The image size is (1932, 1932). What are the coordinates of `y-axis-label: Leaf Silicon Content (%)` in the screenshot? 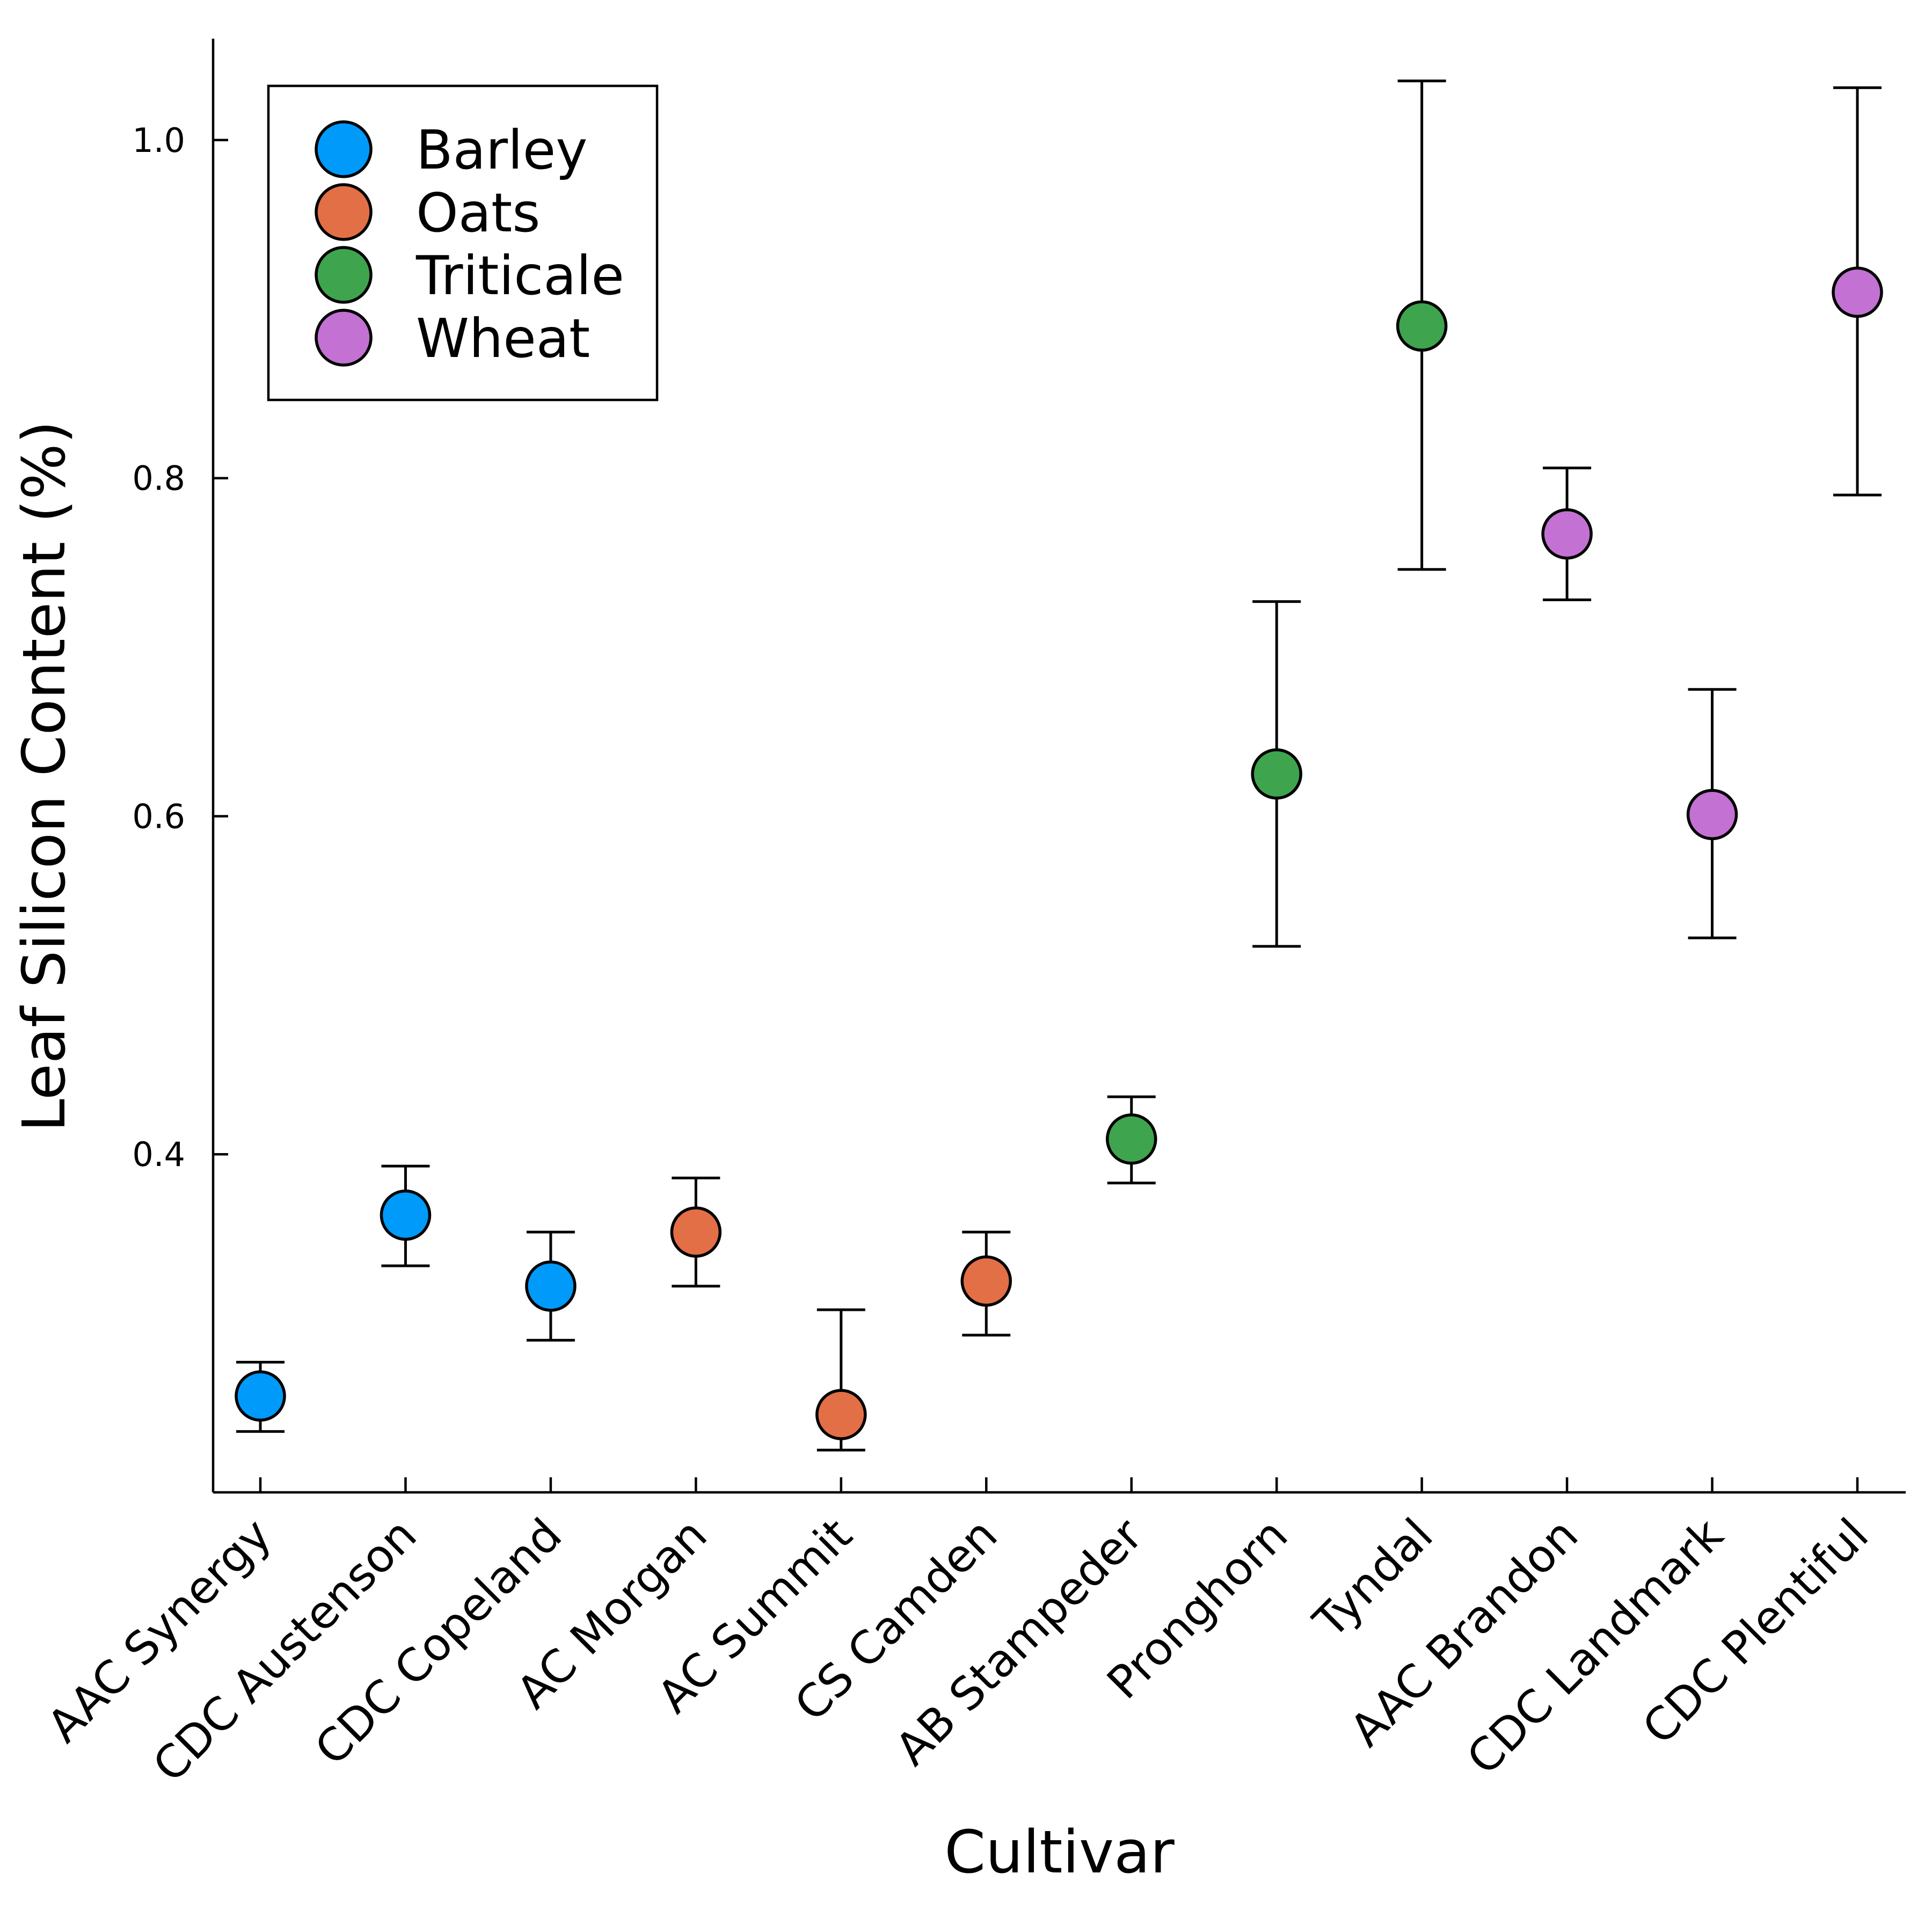 It's located at (44, 776).